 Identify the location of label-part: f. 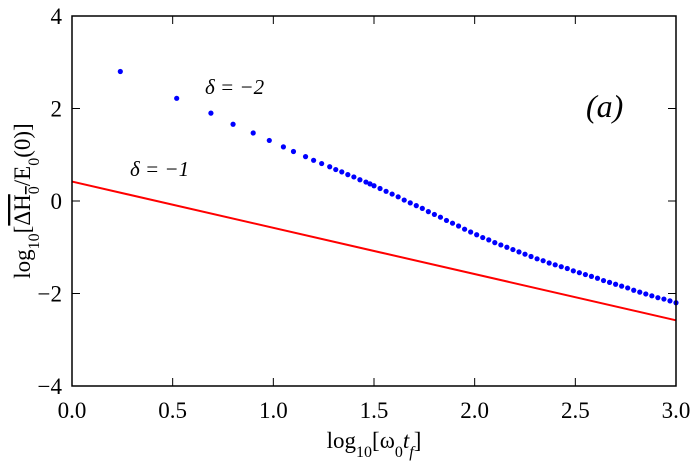
(412, 452).